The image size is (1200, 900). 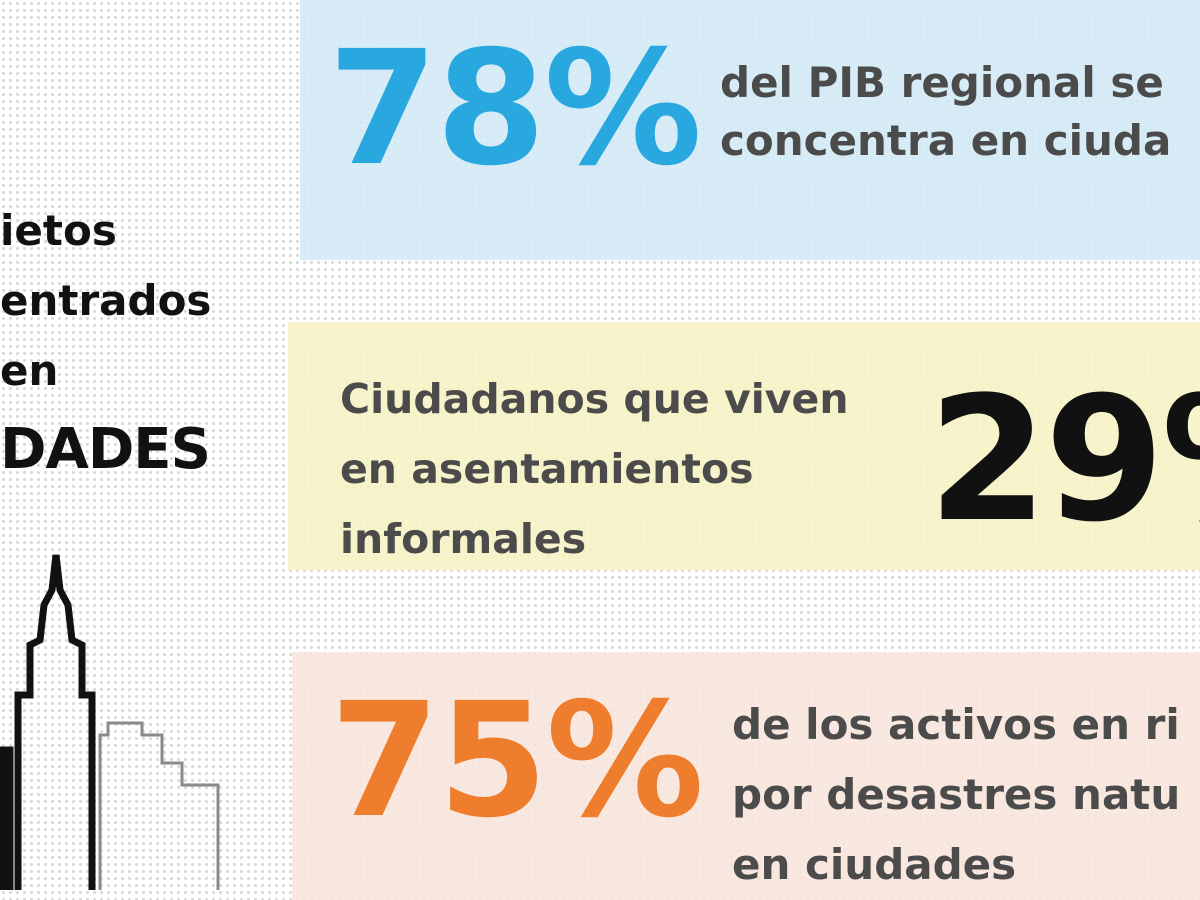 I want to click on side-heading-line-2: entrados, so click(x=106, y=300).